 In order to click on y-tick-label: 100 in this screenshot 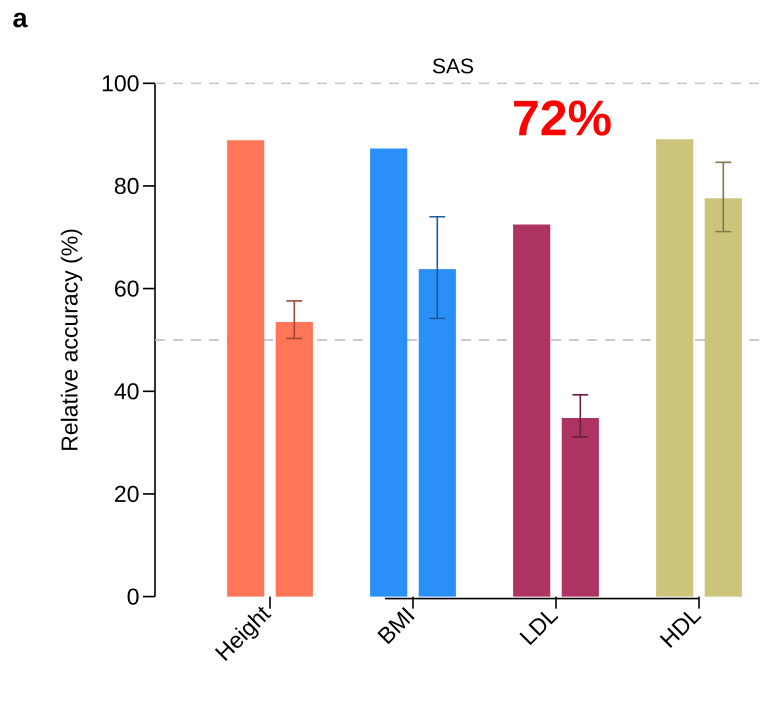, I will do `click(120, 83)`.